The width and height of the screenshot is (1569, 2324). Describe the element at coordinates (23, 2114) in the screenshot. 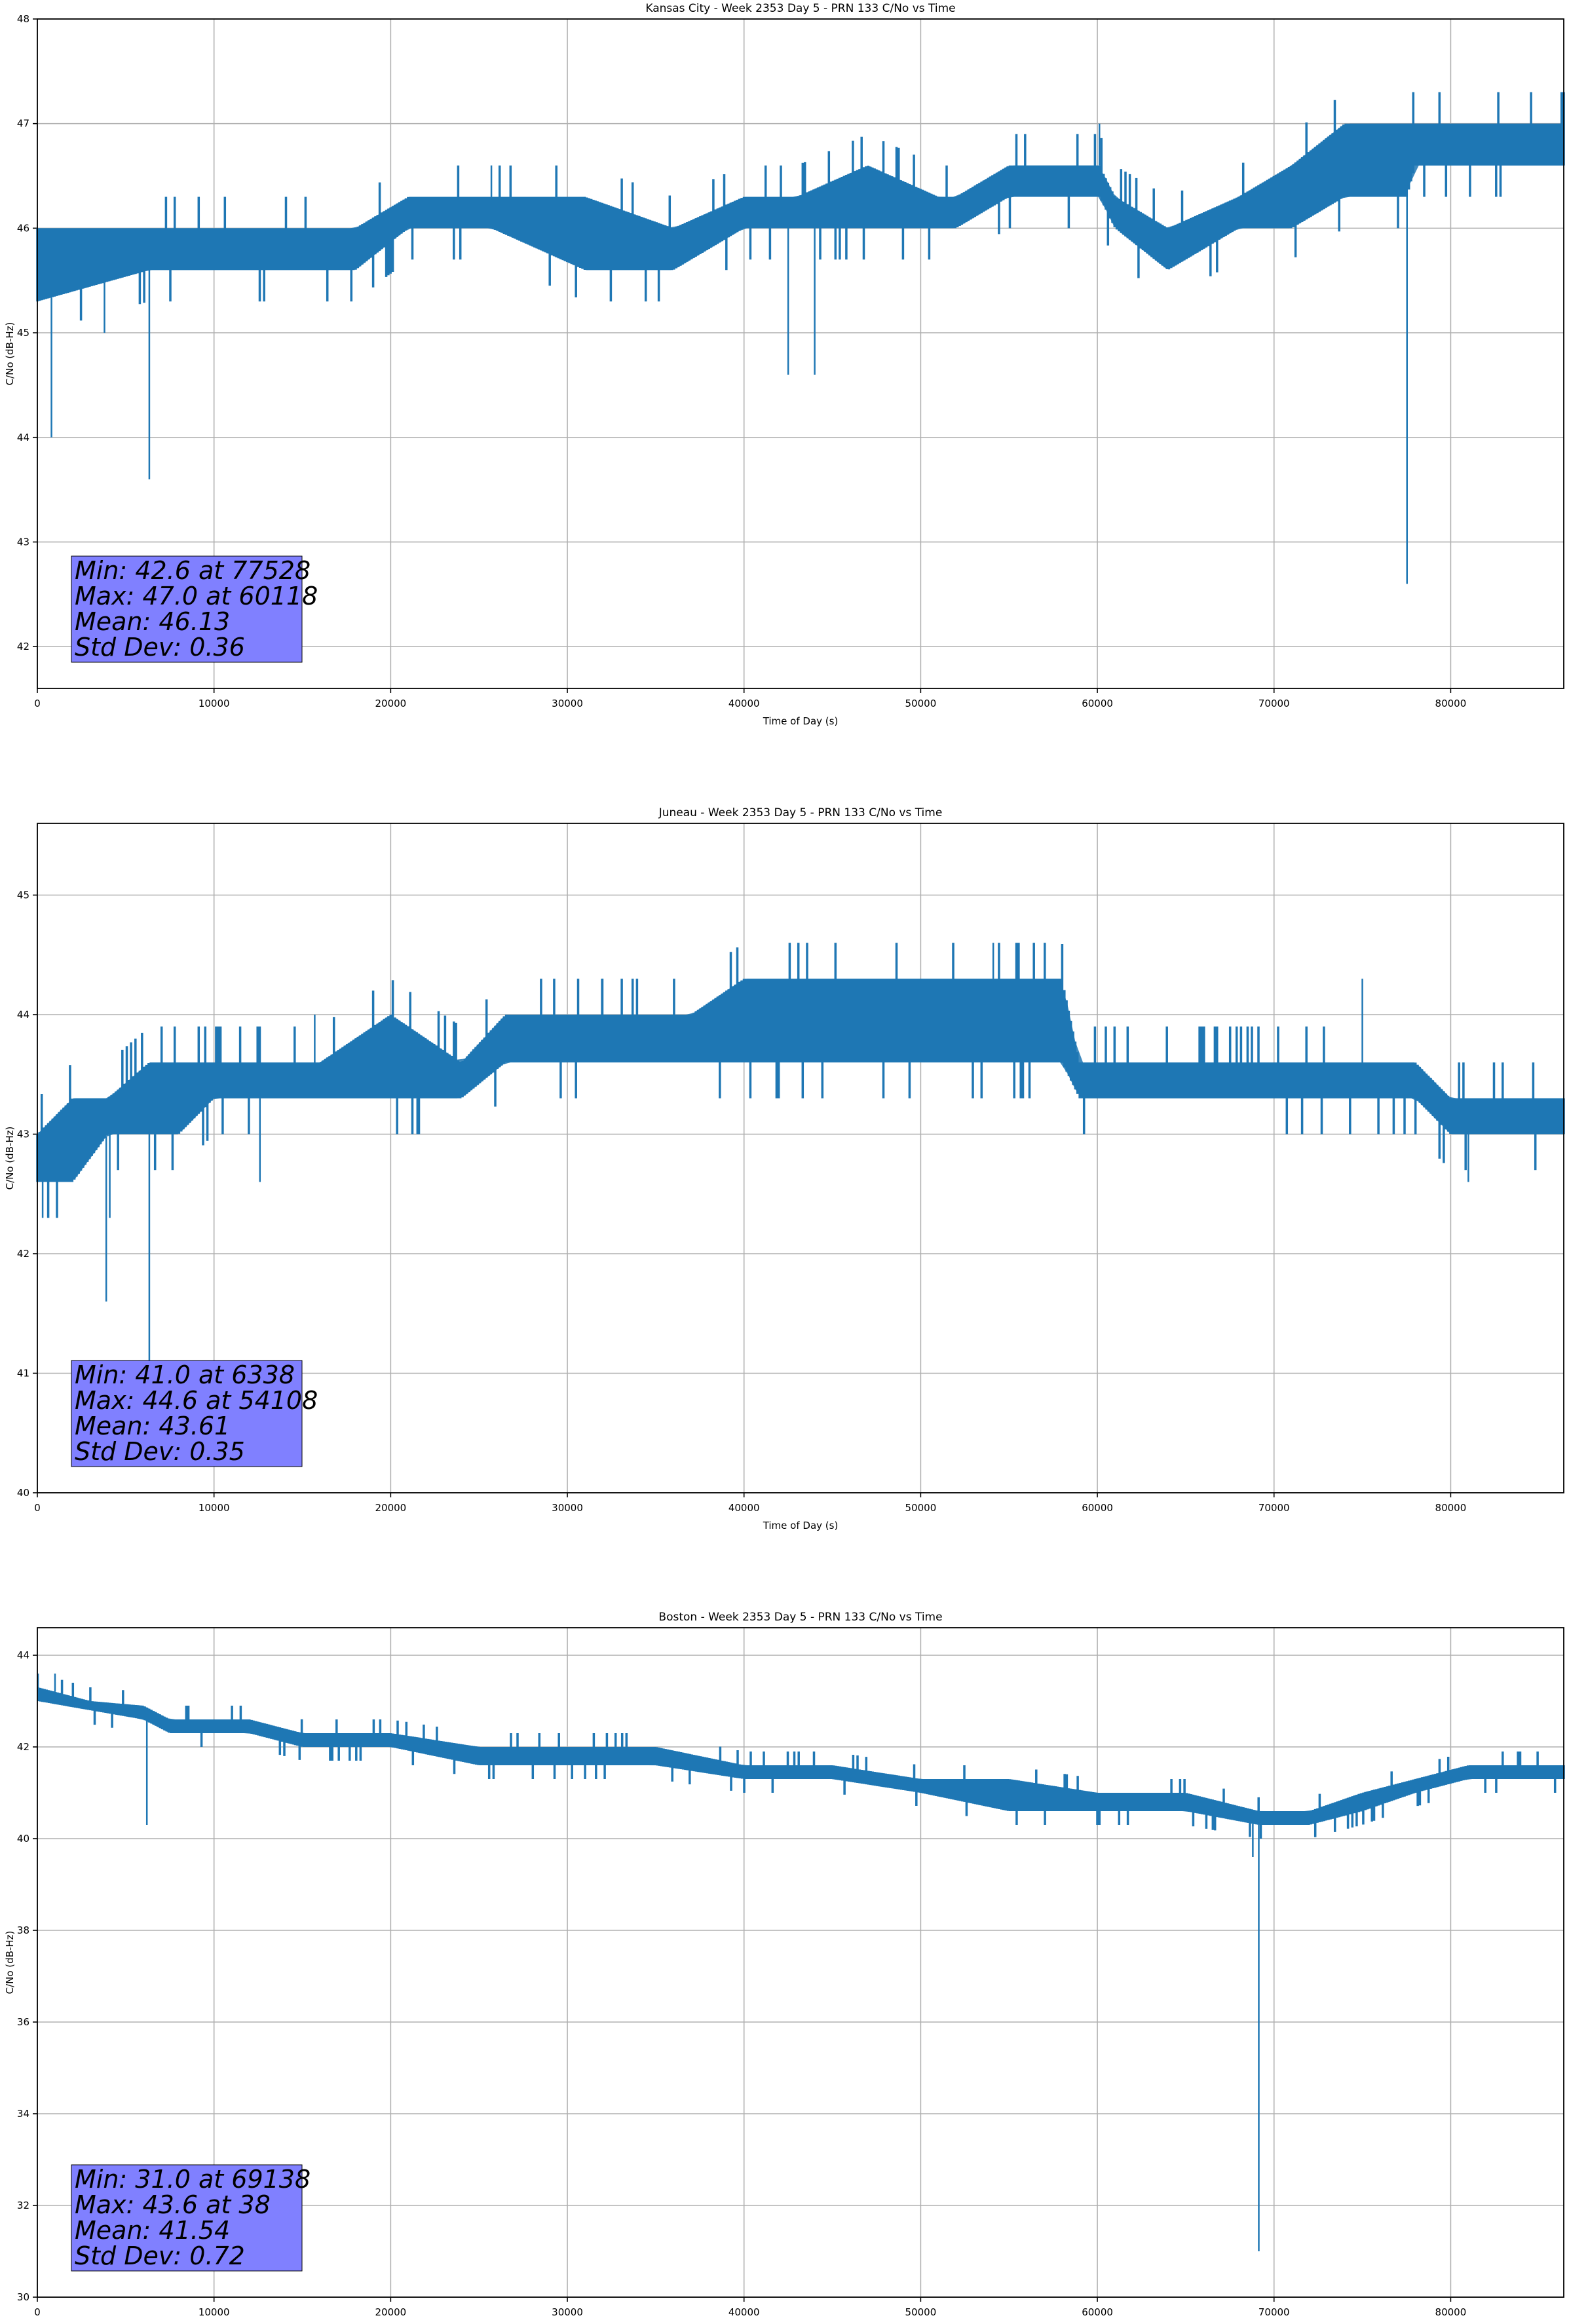

I see `y-tick-label: 34` at that location.